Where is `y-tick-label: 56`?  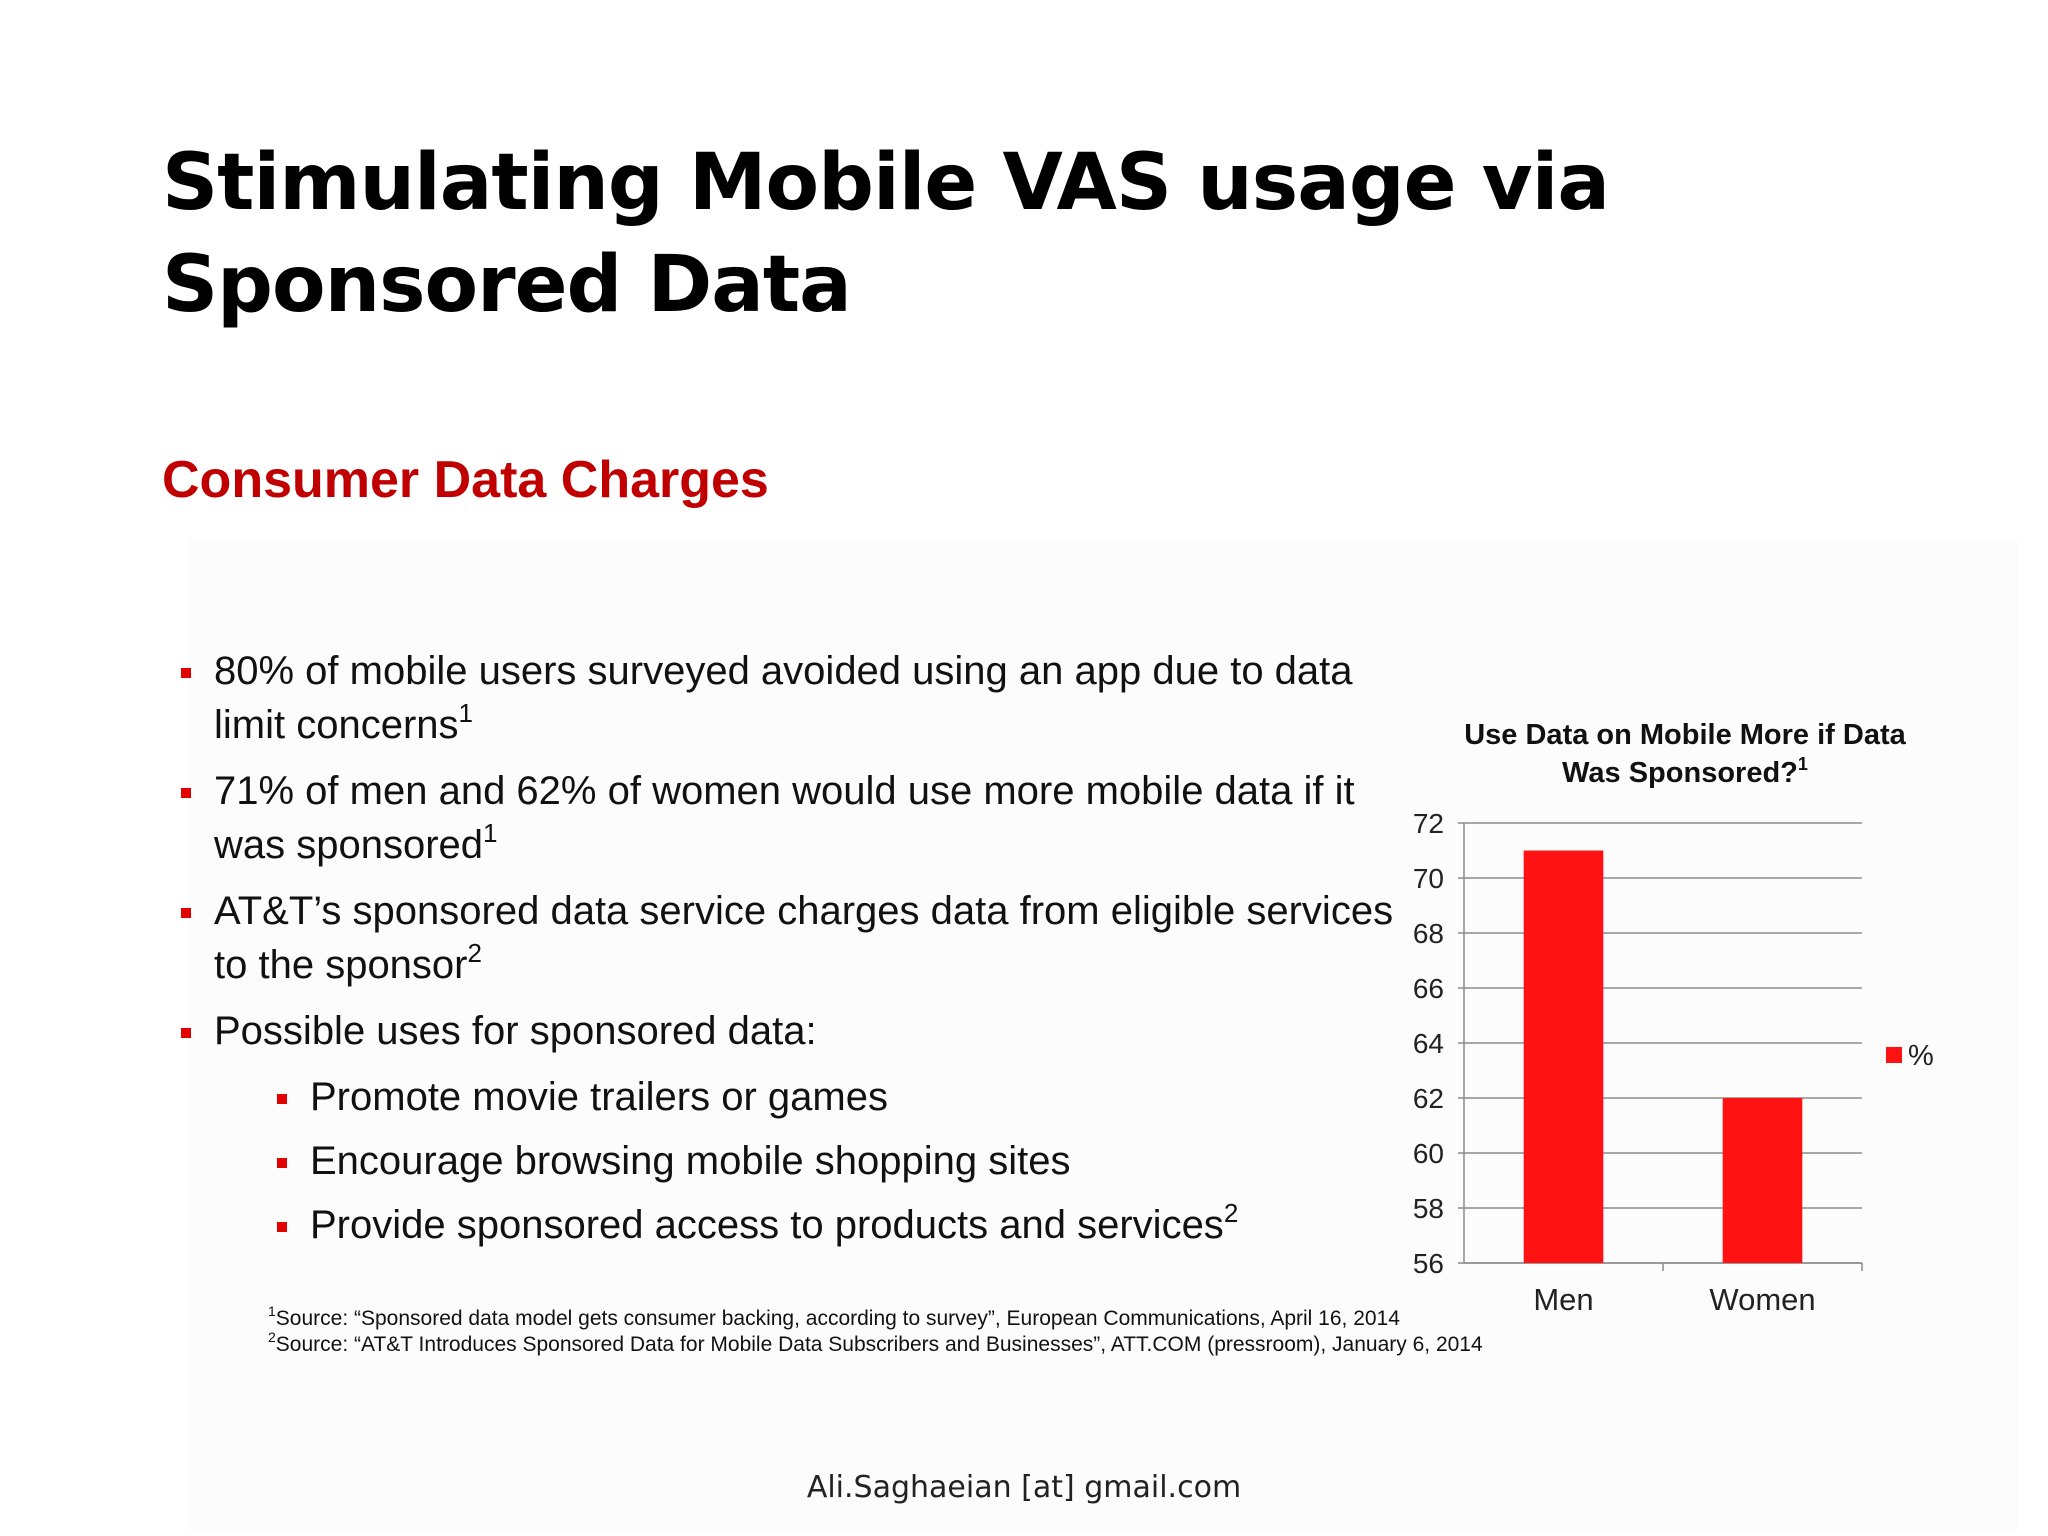
y-tick-label: 56 is located at coordinates (1428, 1263).